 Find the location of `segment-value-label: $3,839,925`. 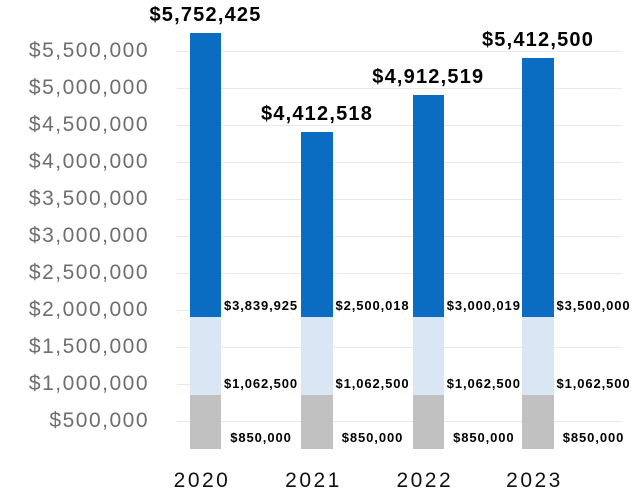

segment-value-label: $3,839,925 is located at coordinates (261, 305).